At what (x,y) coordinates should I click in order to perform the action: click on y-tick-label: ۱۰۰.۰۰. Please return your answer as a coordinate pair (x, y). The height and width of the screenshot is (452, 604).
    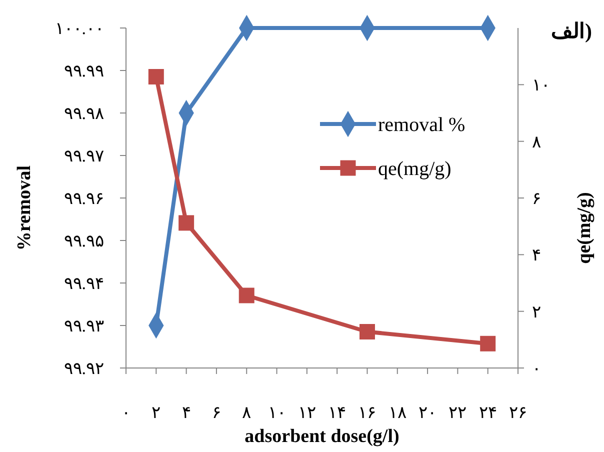
    Looking at the image, I should click on (79, 28).